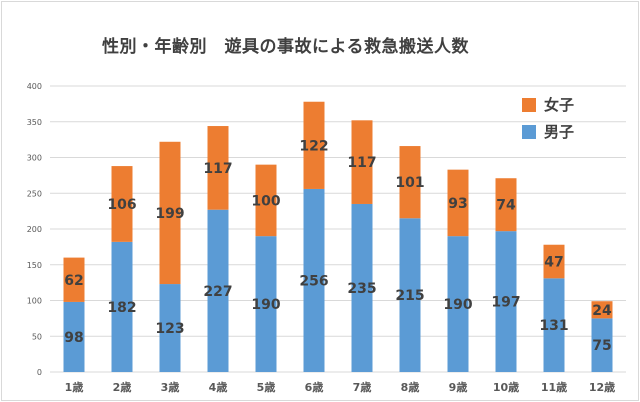 The height and width of the screenshot is (402, 640). What do you see at coordinates (529, 105) in the screenshot?
I see `legend-swatch-female` at bounding box center [529, 105].